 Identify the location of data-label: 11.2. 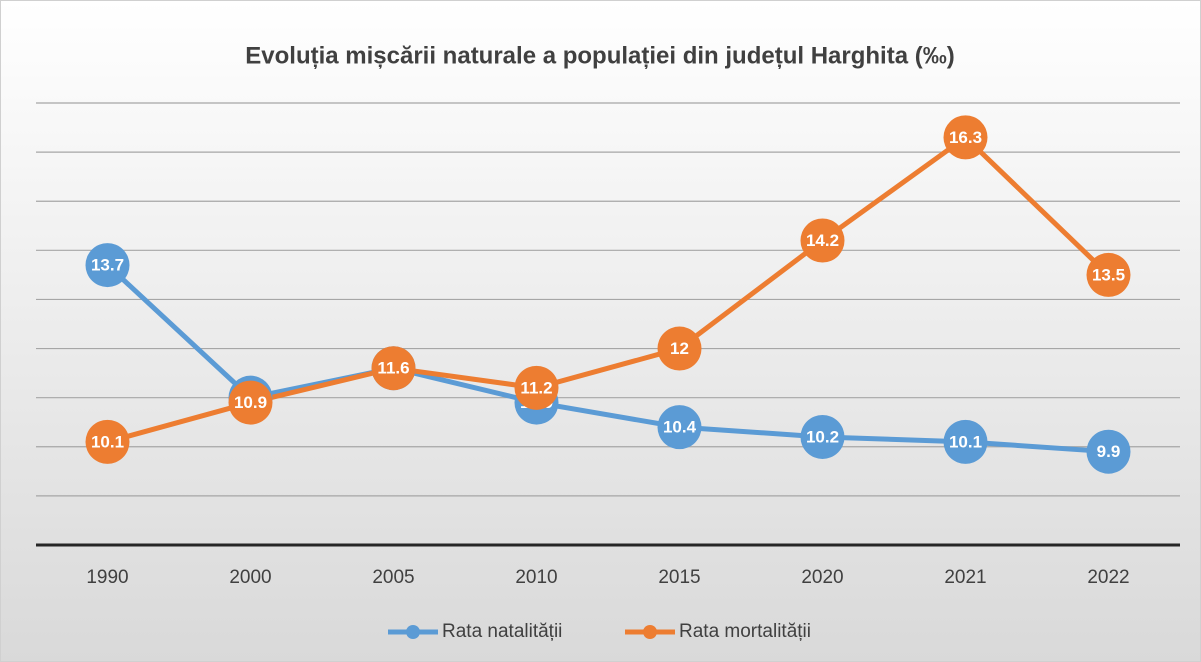
(536, 387).